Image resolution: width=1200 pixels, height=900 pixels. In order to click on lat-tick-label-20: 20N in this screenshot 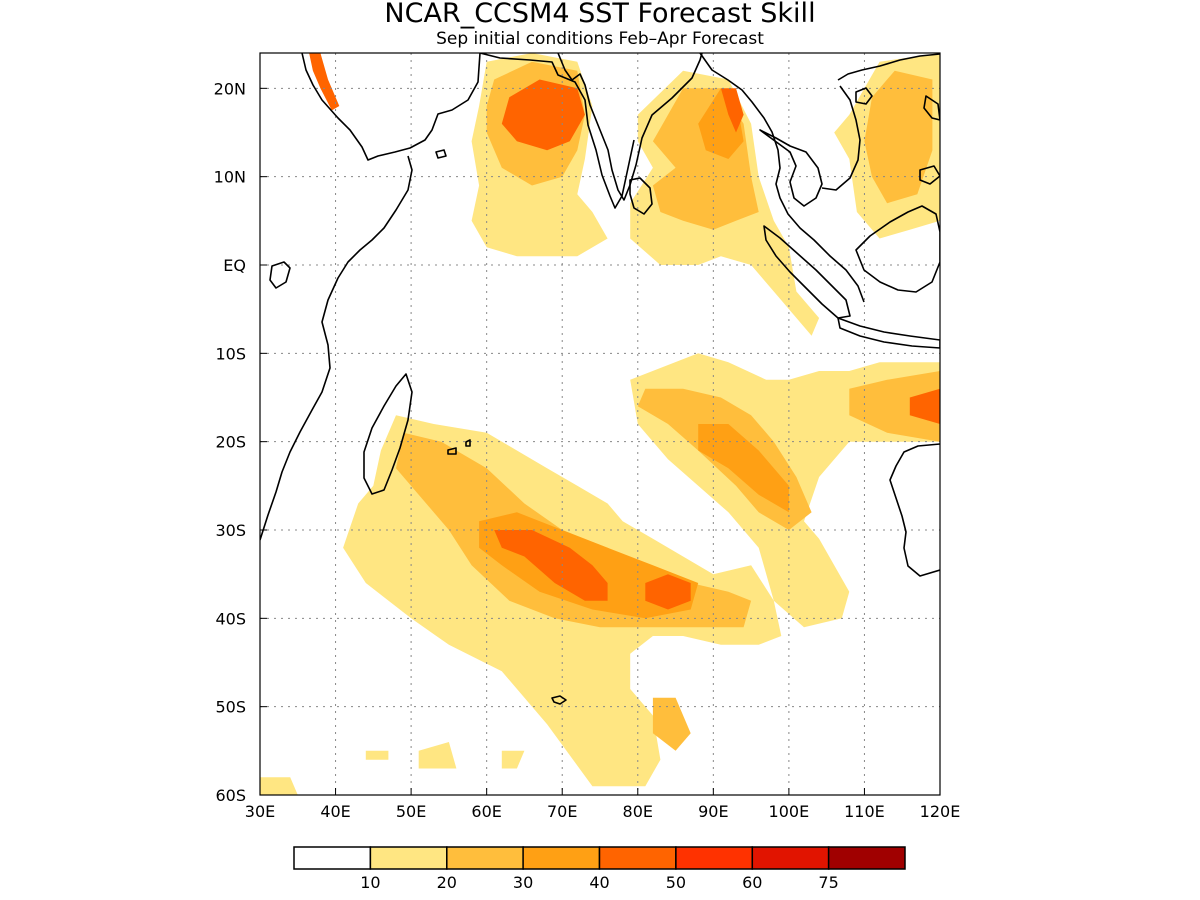, I will do `click(230, 88)`.